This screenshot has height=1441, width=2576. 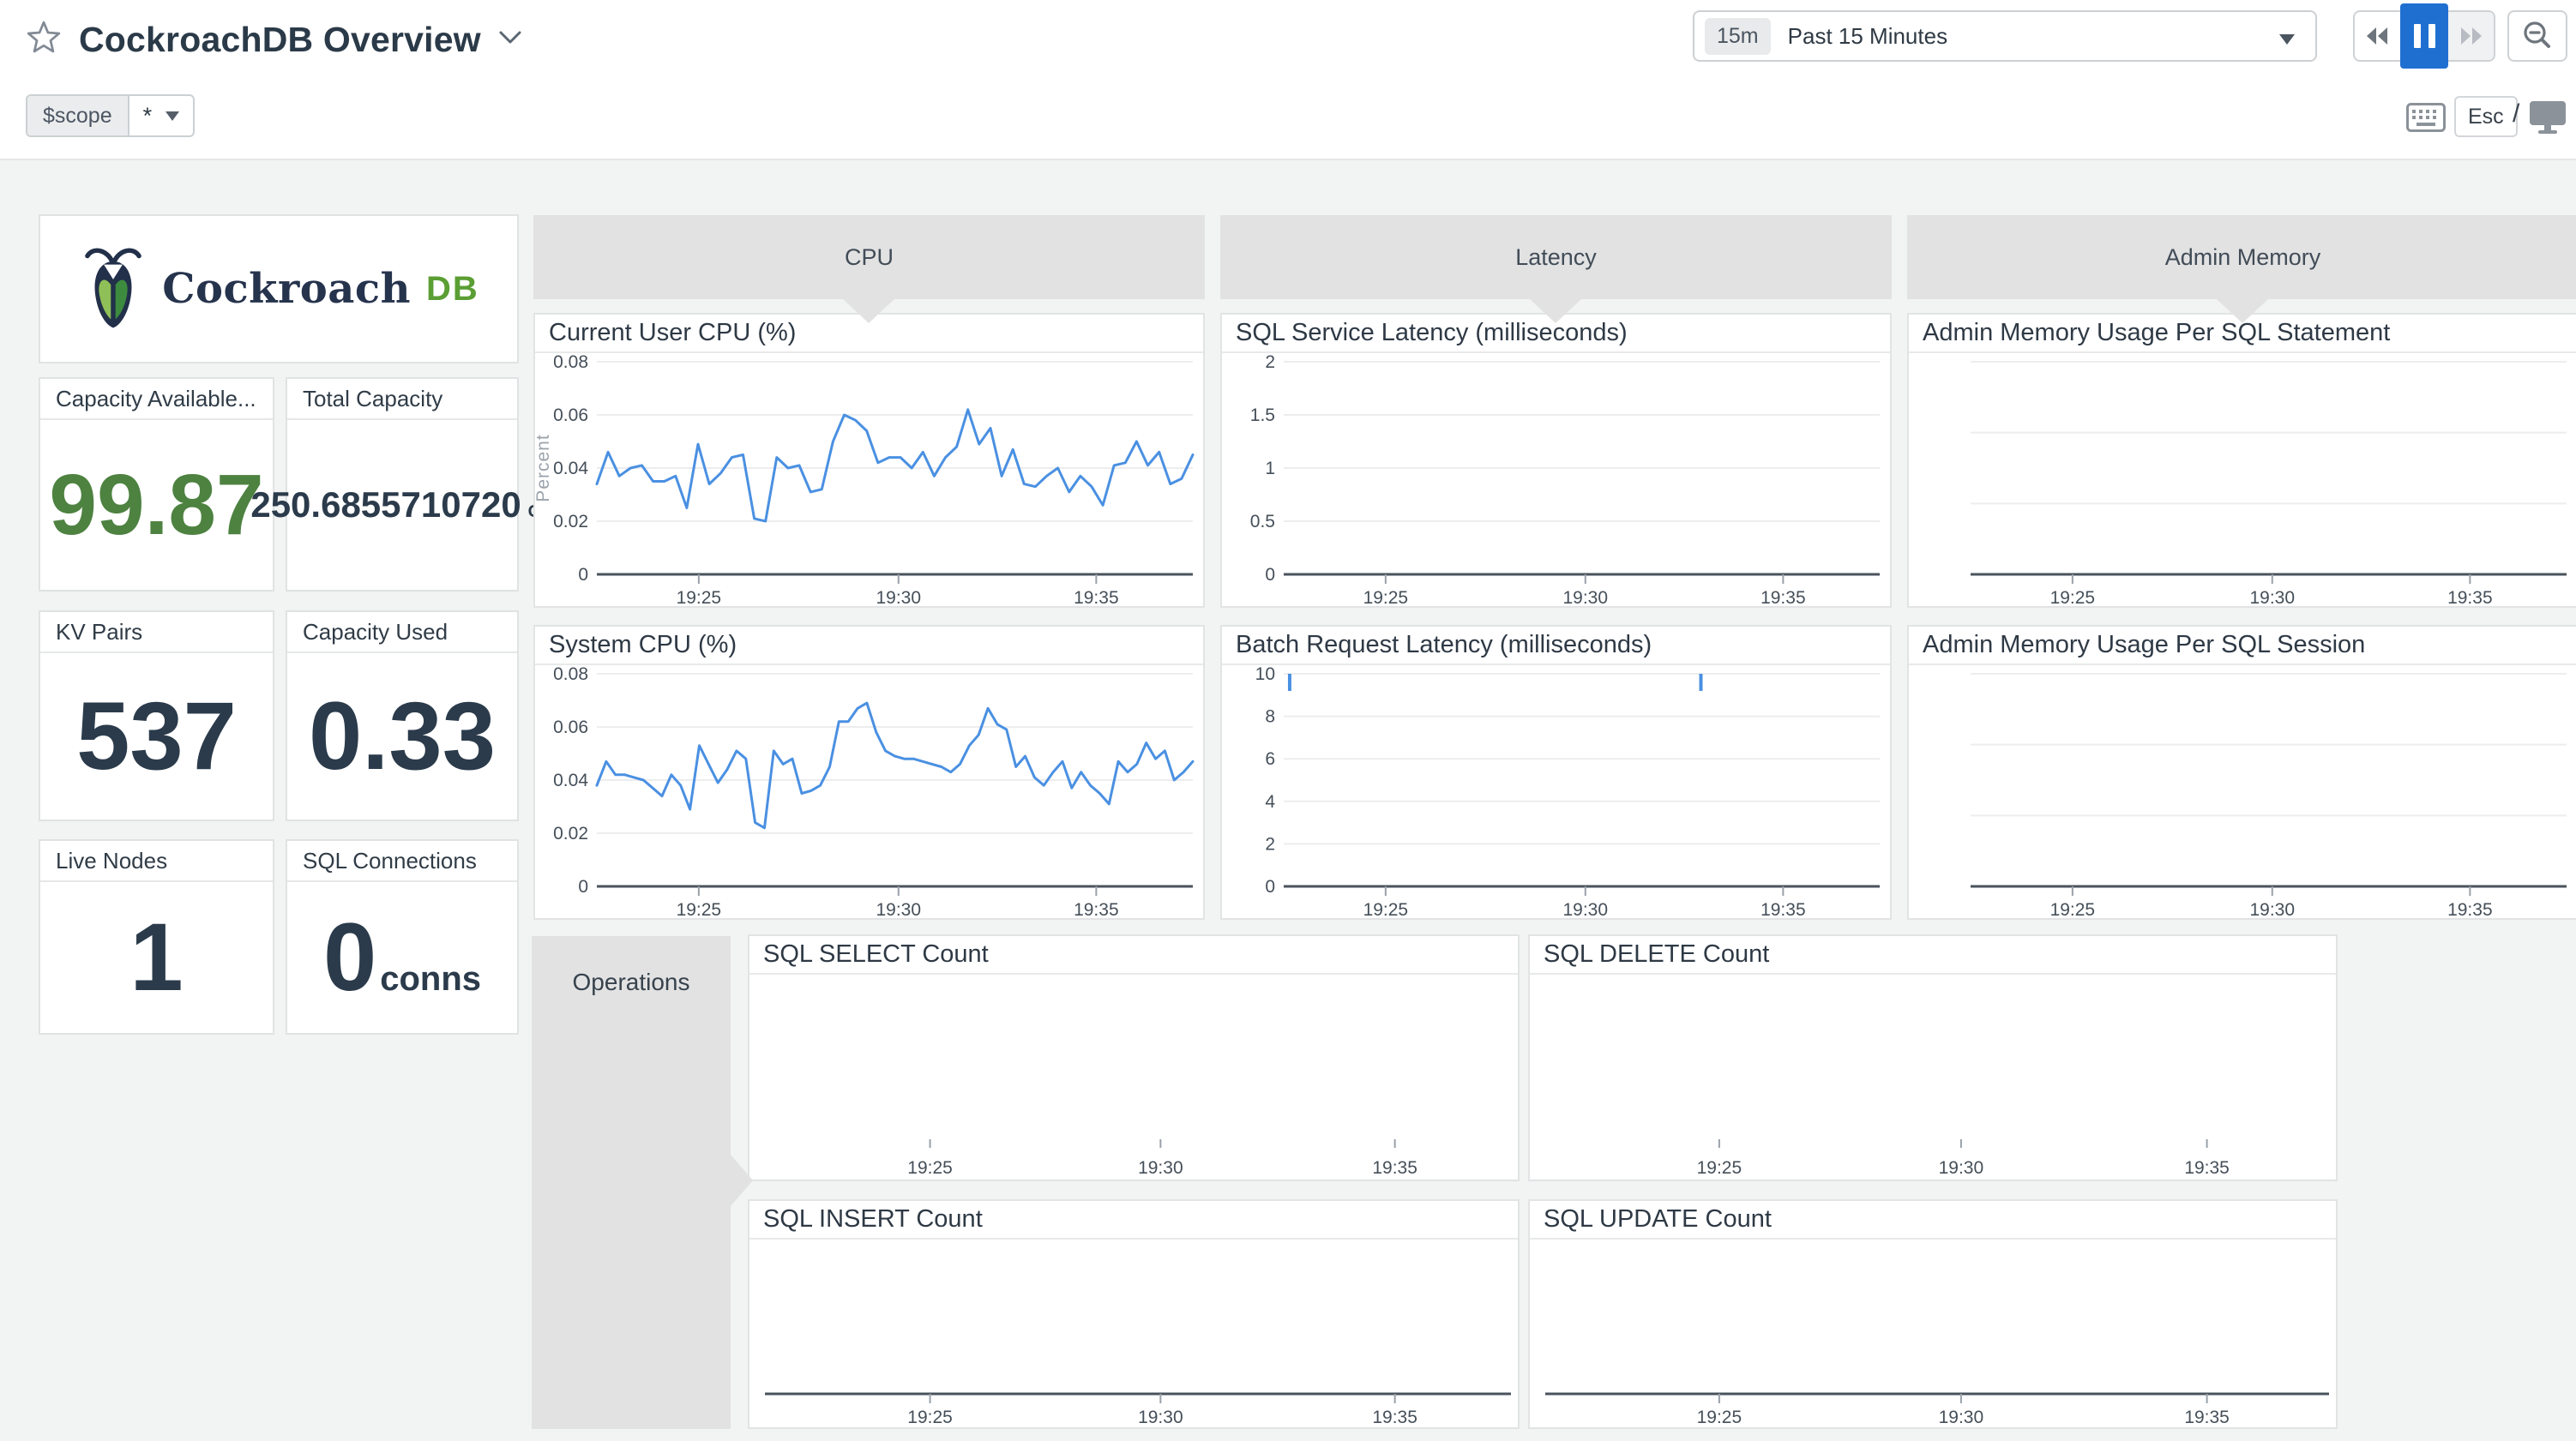 What do you see at coordinates (349, 957) in the screenshot?
I see `stat-card-value: 0` at bounding box center [349, 957].